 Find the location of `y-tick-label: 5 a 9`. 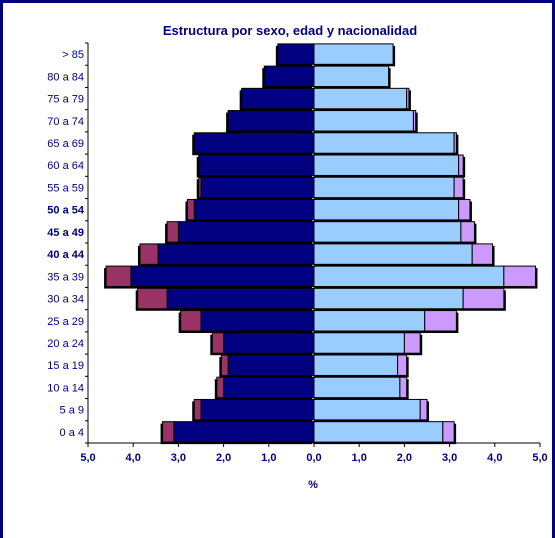

y-tick-label: 5 a 9 is located at coordinates (72, 411).